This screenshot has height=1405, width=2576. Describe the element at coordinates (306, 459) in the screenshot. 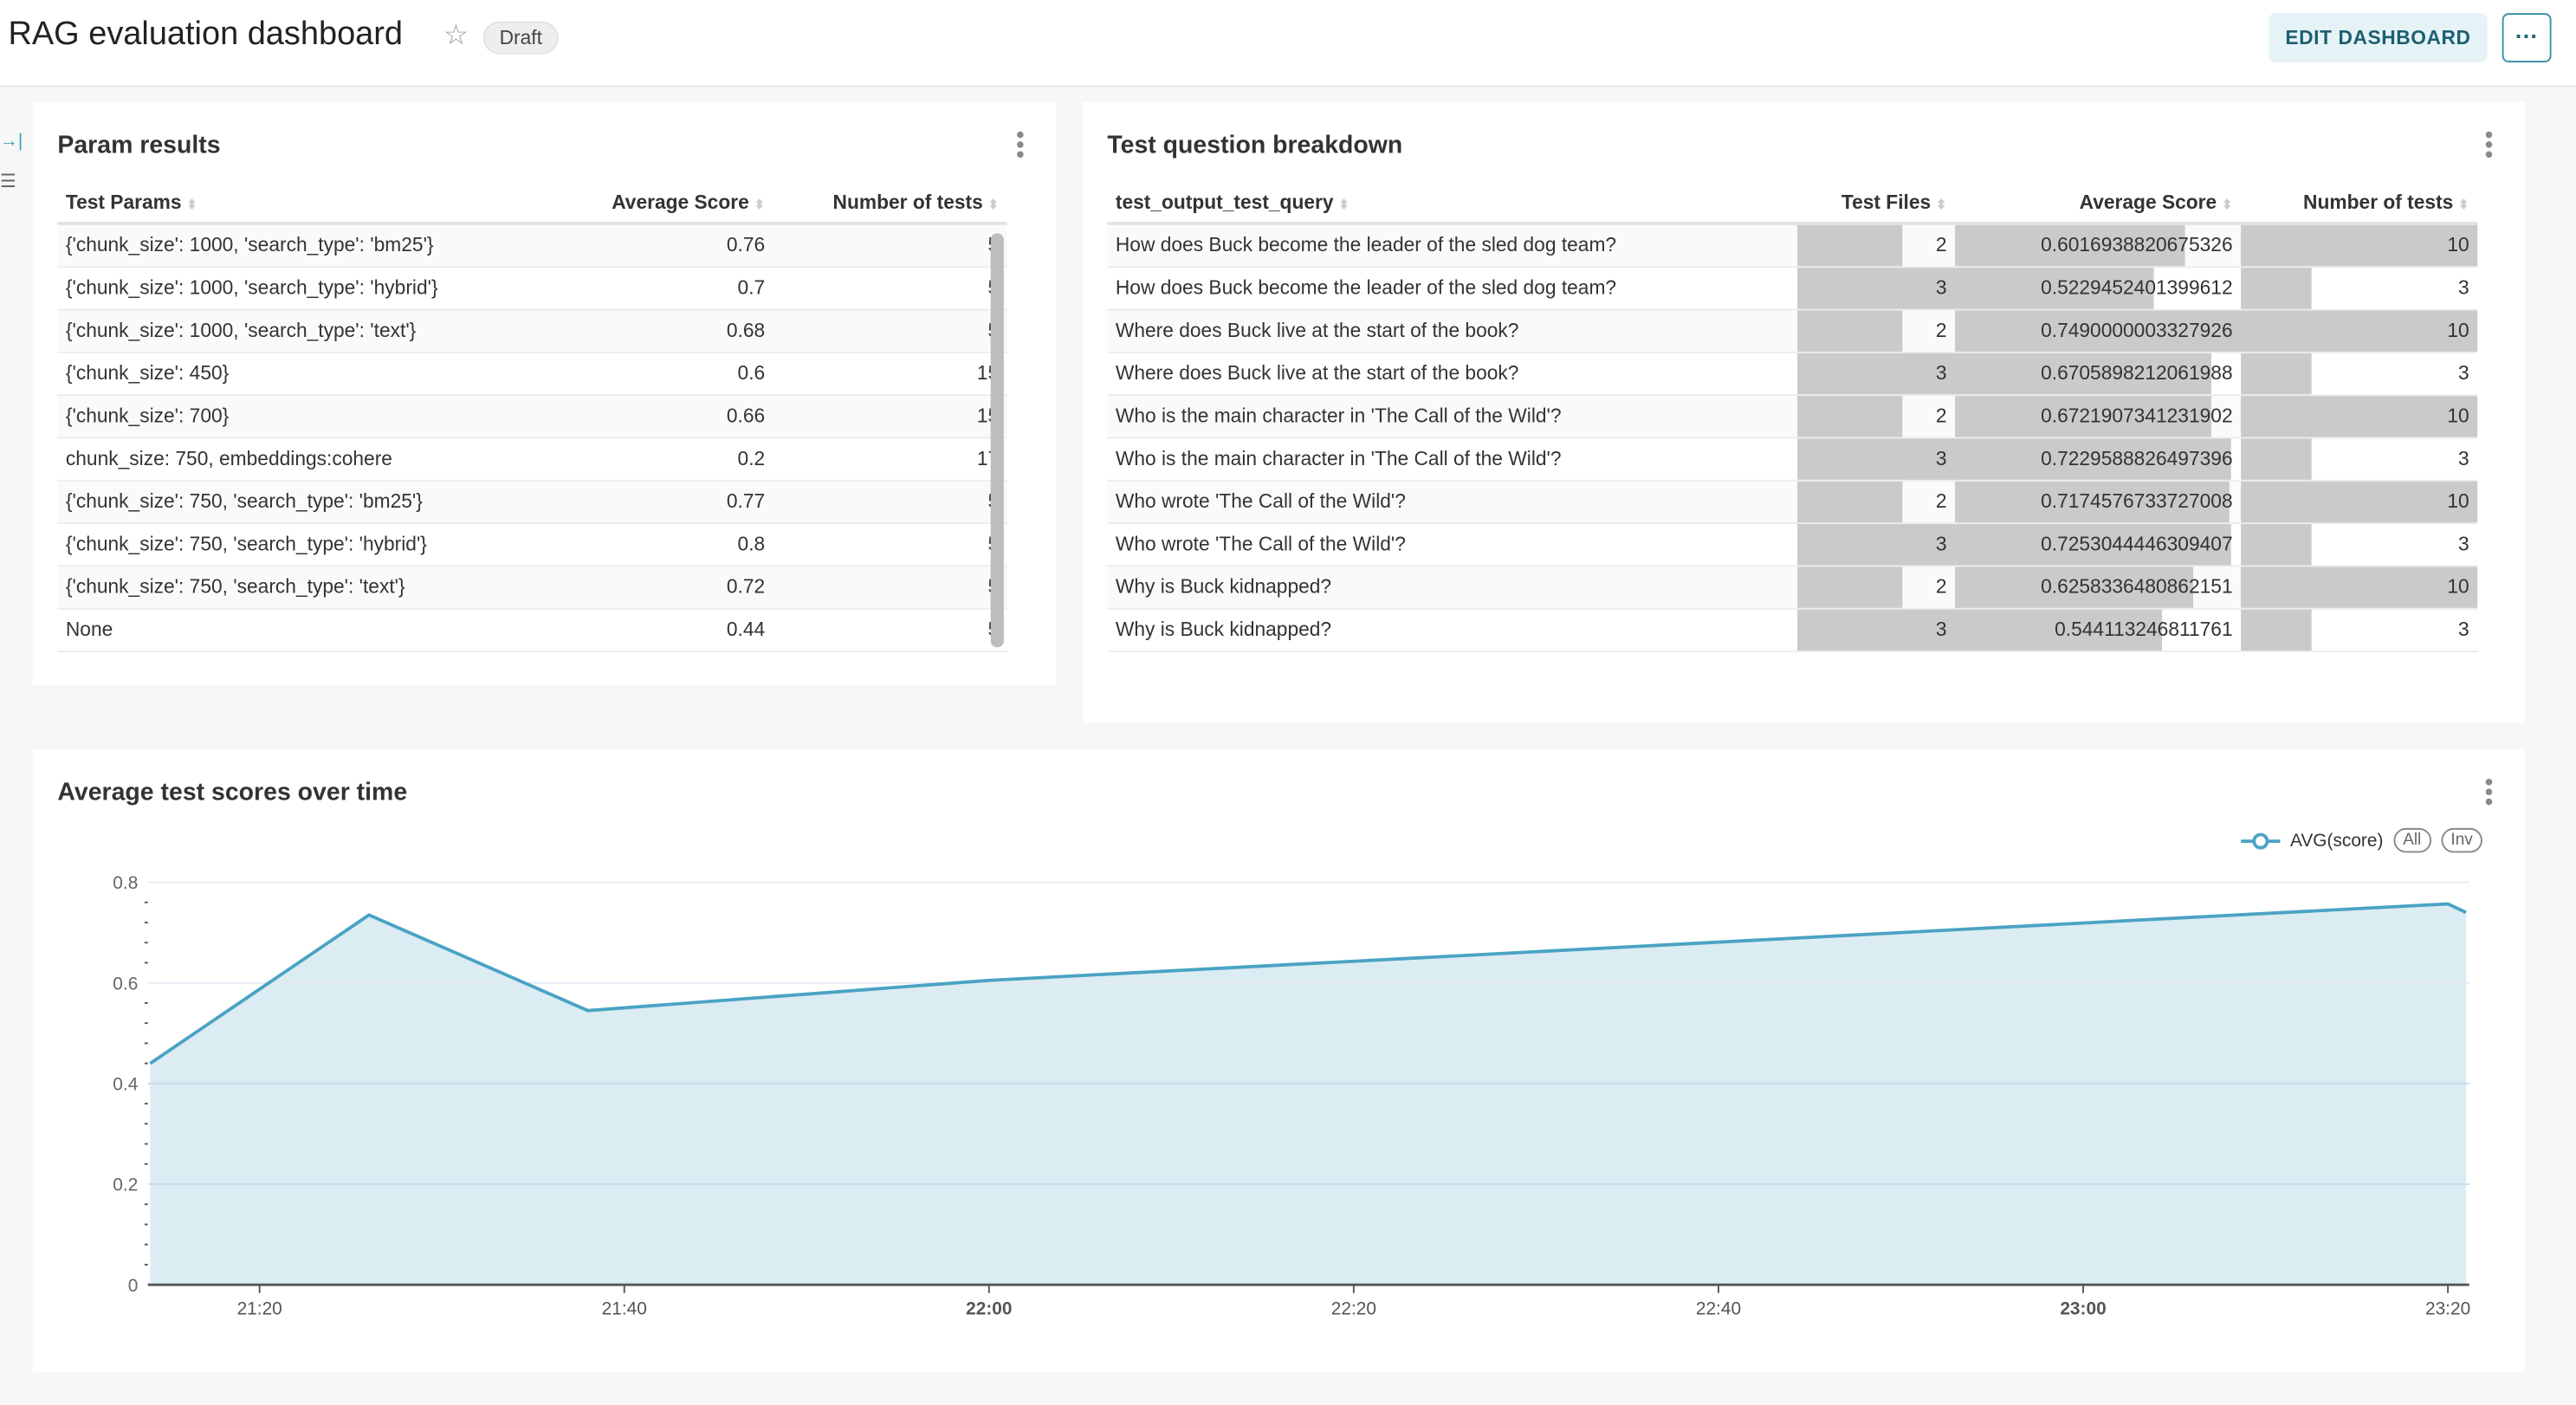

I see `param-cell: chunk_size: 750, embeddings:cohere` at that location.